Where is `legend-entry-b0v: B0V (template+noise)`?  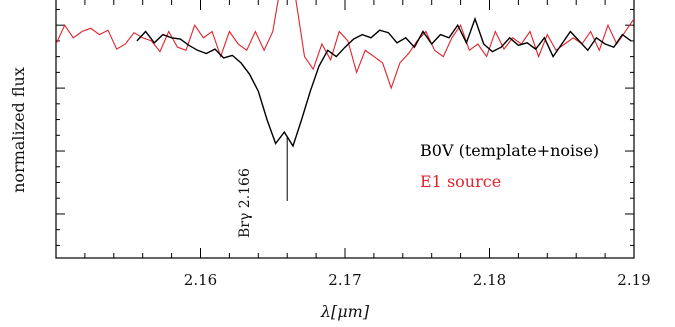
legend-entry-b0v: B0V (template+noise) is located at coordinates (509, 150).